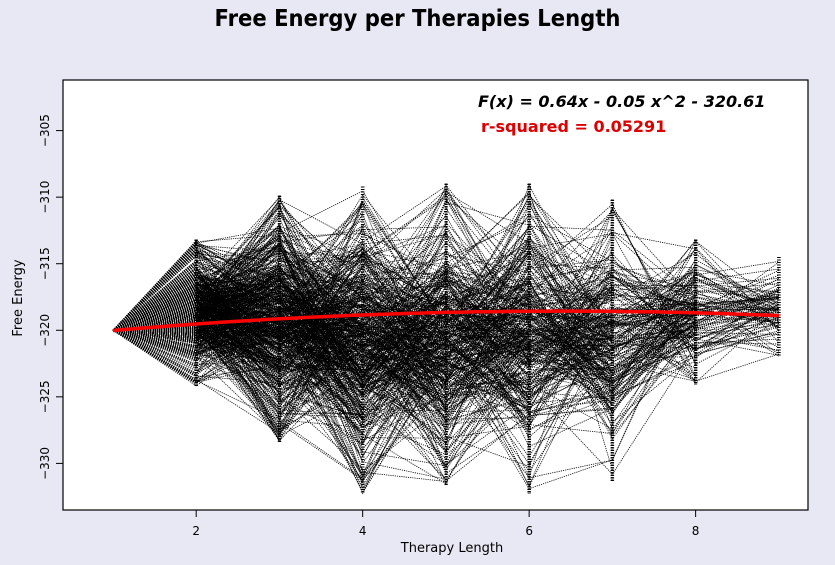  What do you see at coordinates (363, 531) in the screenshot?
I see `x-tick-label: 4` at bounding box center [363, 531].